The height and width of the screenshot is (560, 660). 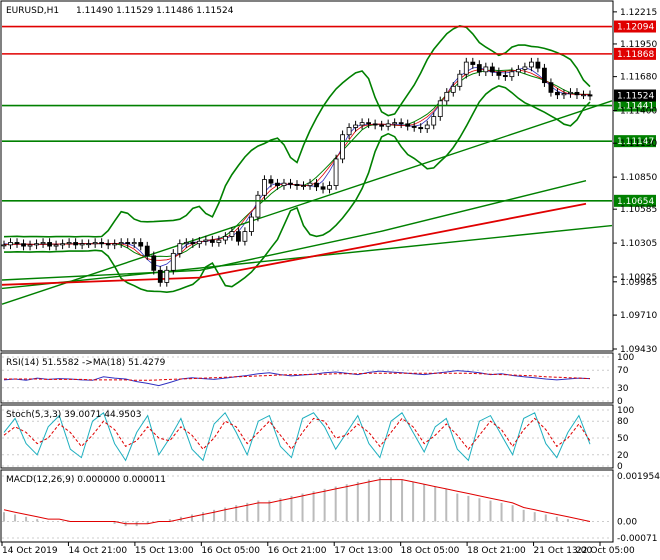 I want to click on time-tick-label: 17 Oct 13:00, so click(x=363, y=551).